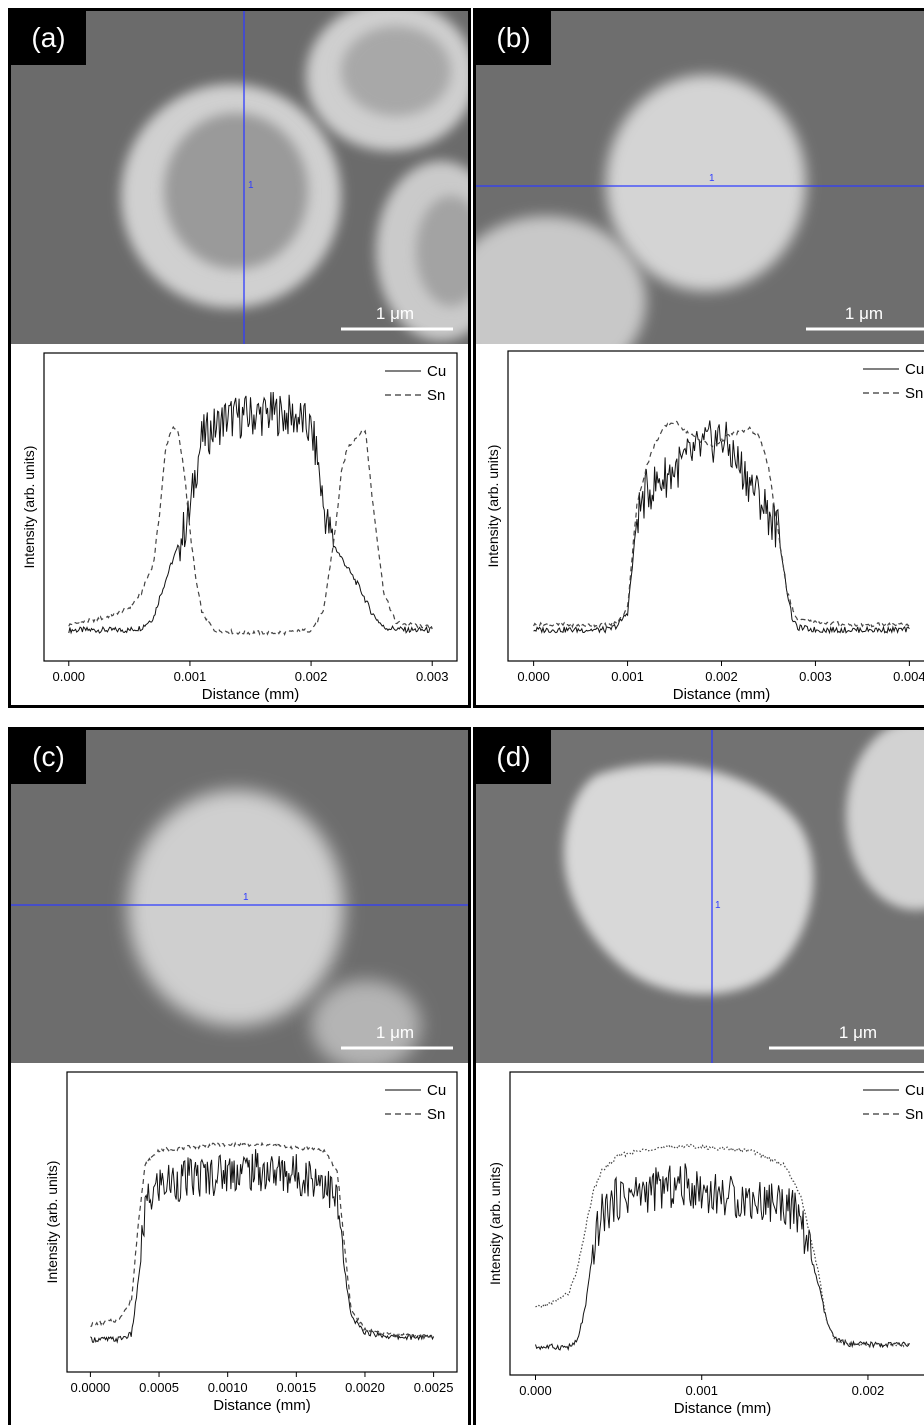 The width and height of the screenshot is (924, 1425). What do you see at coordinates (236, 191) in the screenshot?
I see `particle-core` at bounding box center [236, 191].